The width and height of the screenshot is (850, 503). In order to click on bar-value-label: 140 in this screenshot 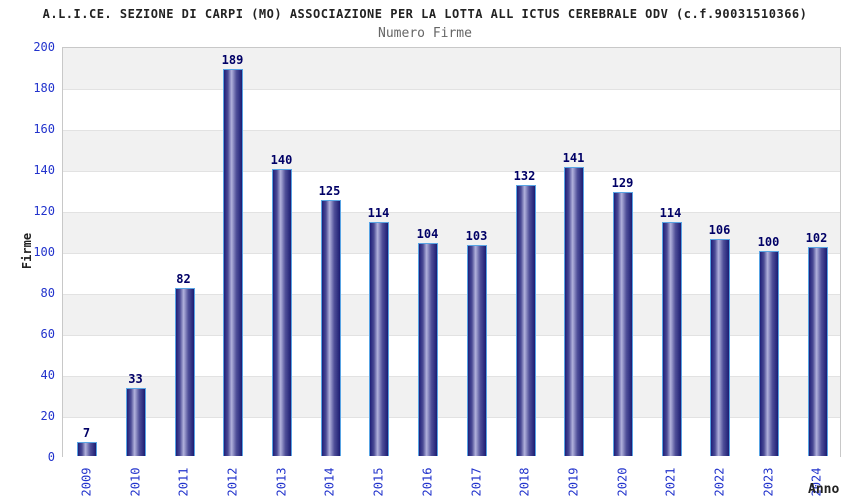, I will do `click(281, 160)`.